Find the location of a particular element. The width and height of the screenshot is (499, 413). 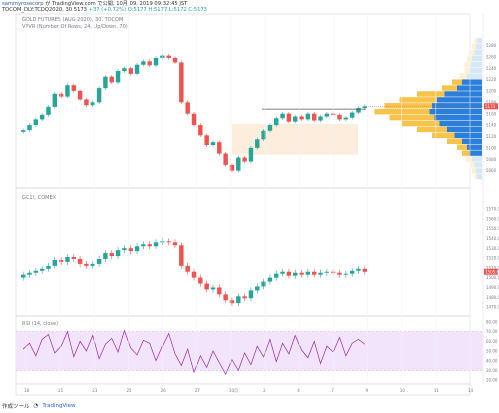

rsi-line is located at coordinates (194, 352).